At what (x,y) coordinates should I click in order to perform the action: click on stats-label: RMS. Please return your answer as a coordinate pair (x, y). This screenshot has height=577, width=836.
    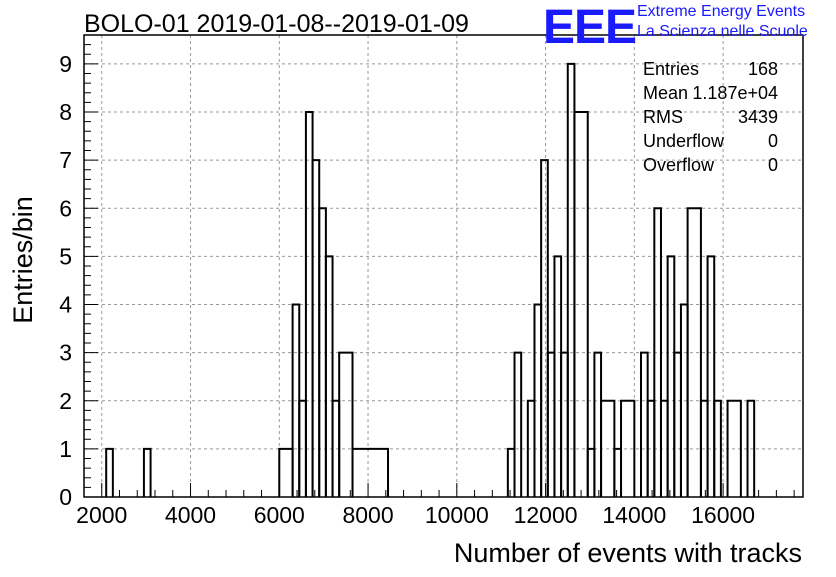
    Looking at the image, I should click on (663, 117).